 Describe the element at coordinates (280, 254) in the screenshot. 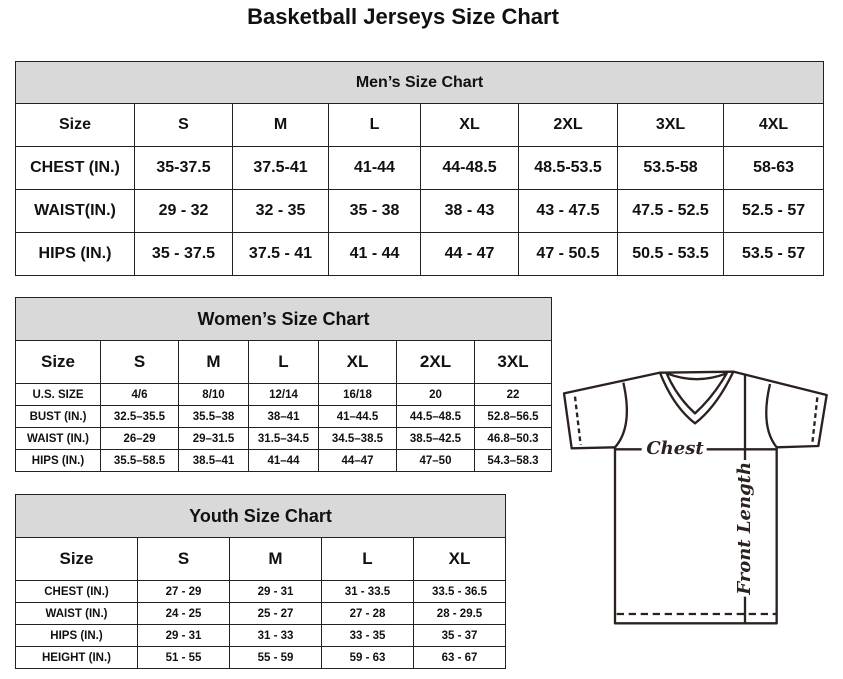

I see `table-cell: 37.5 - 41` at that location.